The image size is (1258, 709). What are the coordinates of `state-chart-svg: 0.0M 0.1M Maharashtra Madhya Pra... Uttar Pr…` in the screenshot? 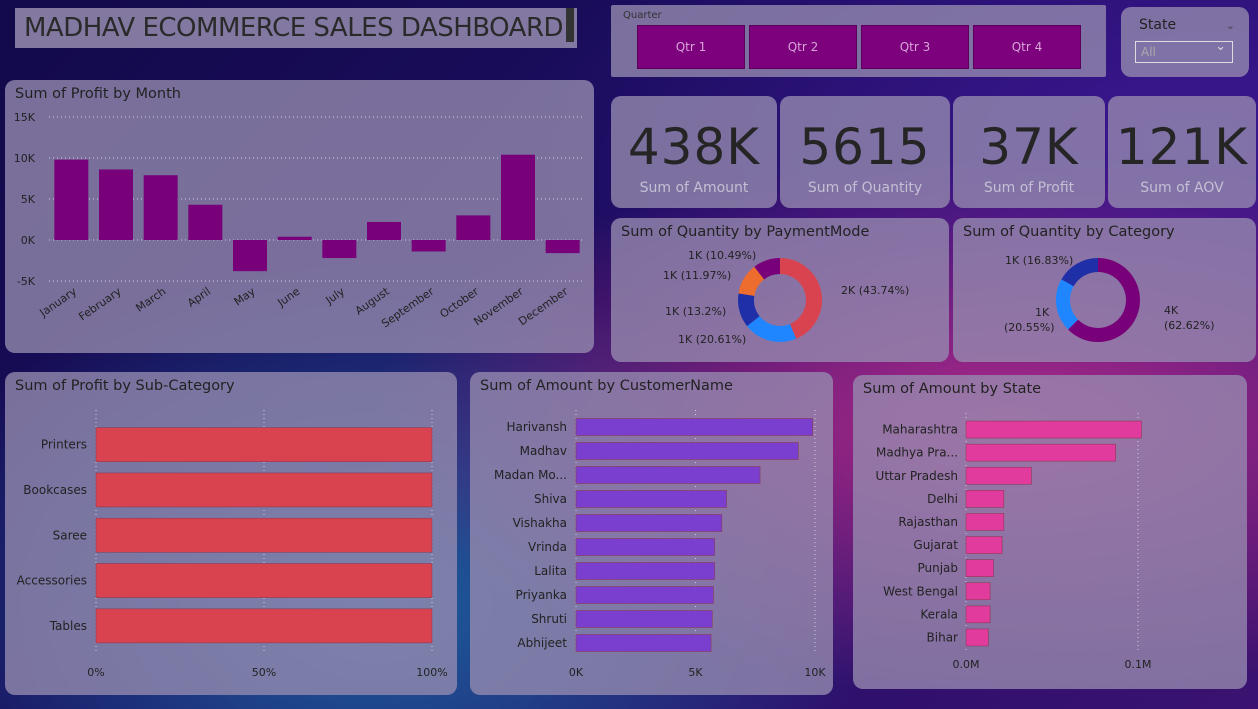 It's located at (1014, 542).